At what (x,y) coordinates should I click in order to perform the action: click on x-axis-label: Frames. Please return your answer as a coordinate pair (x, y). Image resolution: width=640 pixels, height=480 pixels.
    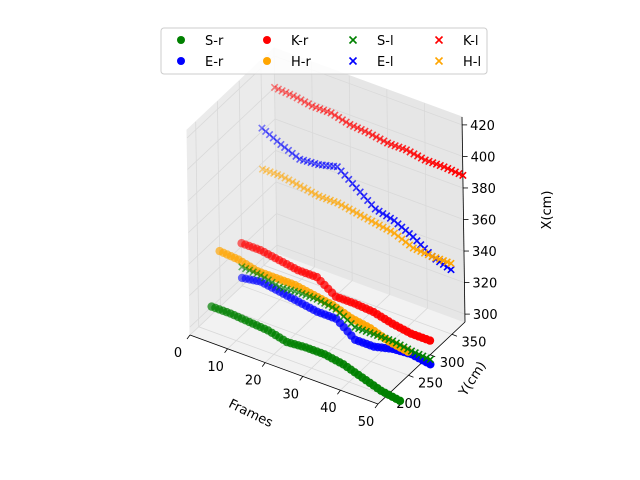
    Looking at the image, I should click on (250, 414).